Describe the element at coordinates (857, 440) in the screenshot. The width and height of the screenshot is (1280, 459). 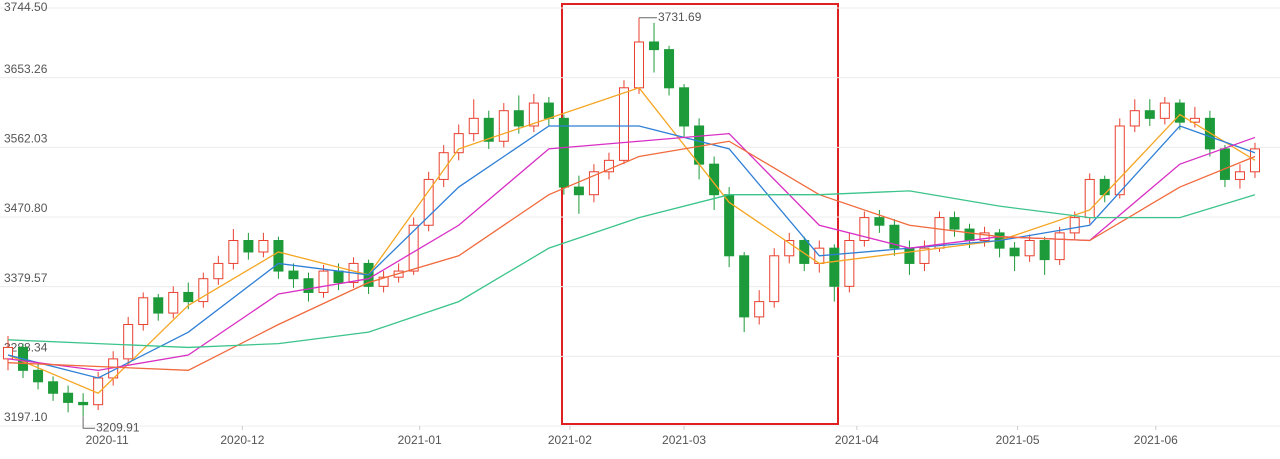
I see `x-tick-label: 2021-04` at that location.